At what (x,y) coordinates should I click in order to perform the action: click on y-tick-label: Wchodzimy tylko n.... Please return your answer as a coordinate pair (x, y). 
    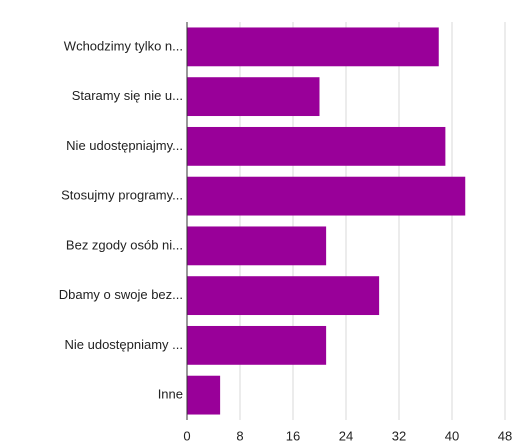
    Looking at the image, I should click on (123, 45).